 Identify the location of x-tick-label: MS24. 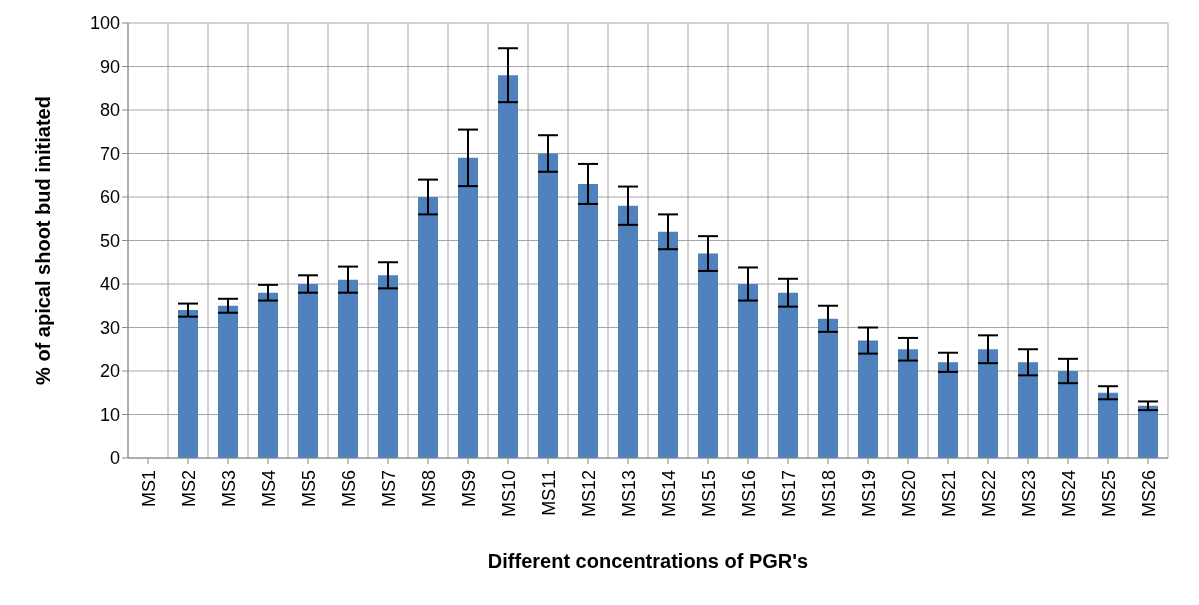
(1068, 494).